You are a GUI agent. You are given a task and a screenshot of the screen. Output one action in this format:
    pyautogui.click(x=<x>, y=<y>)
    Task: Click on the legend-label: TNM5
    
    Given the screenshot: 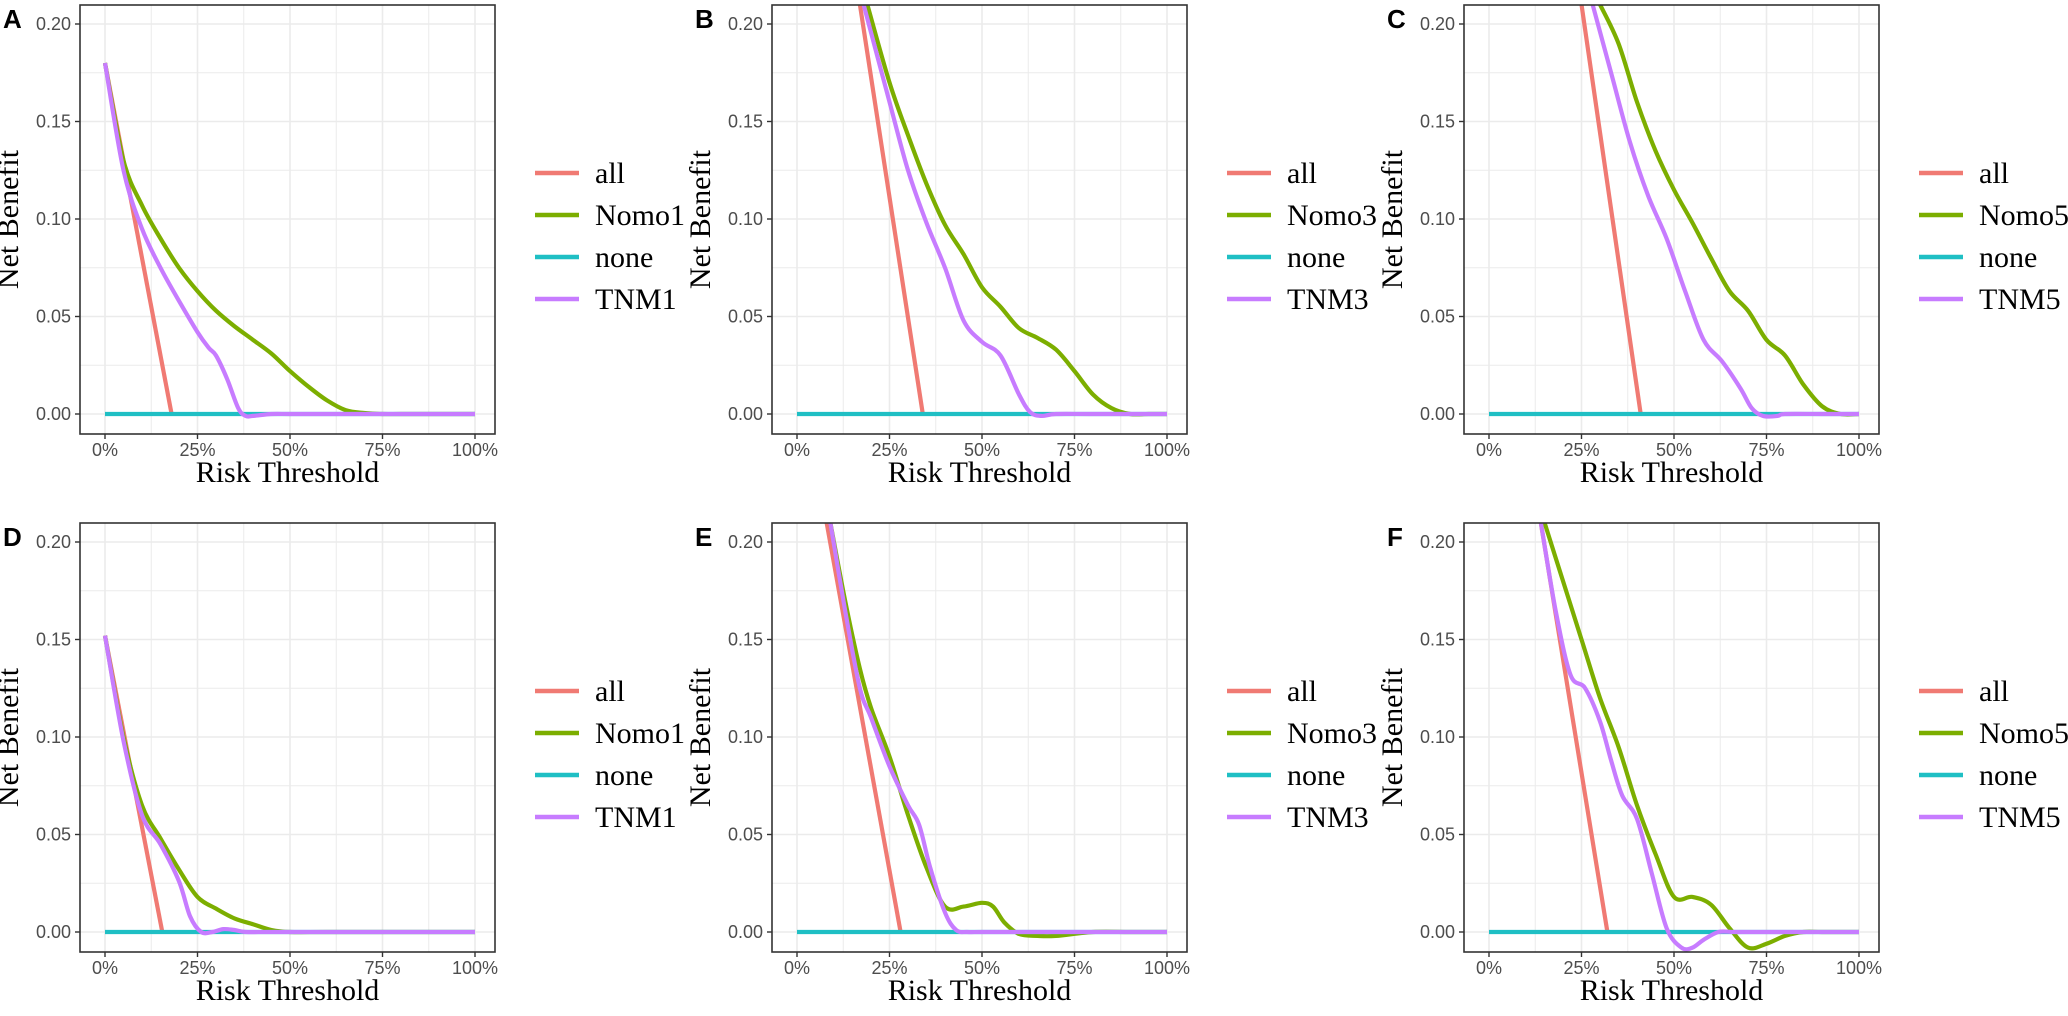 What is the action you would take?
    pyautogui.click(x=2020, y=817)
    